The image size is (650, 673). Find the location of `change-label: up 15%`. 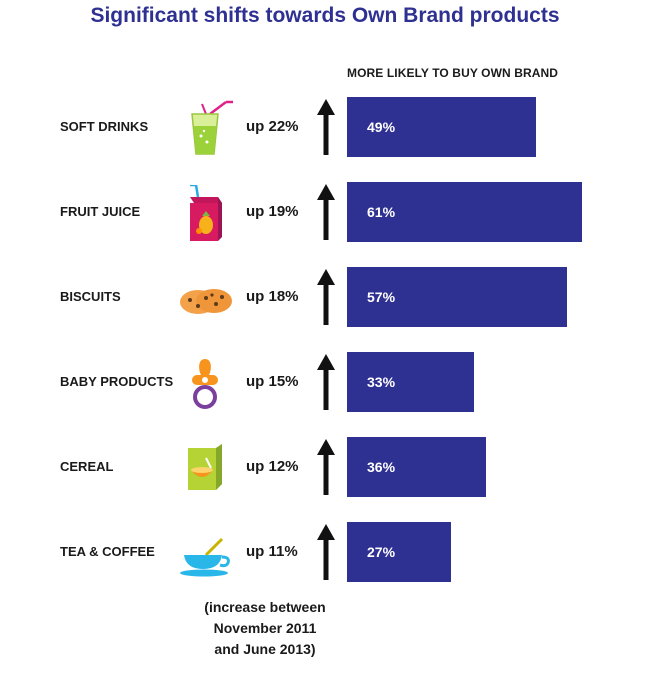

change-label: up 15% is located at coordinates (272, 381).